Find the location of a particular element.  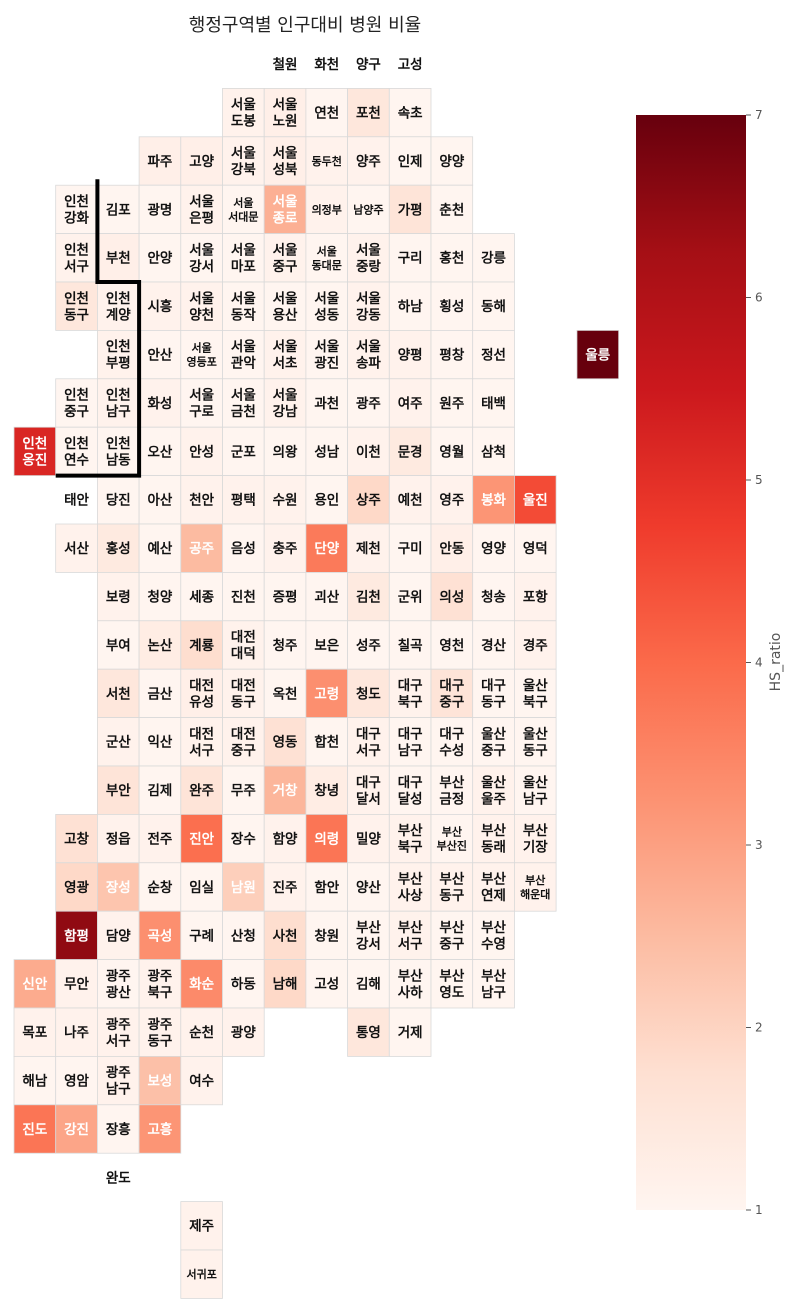

region-cell: 광주 서구 is located at coordinates (118, 1032).